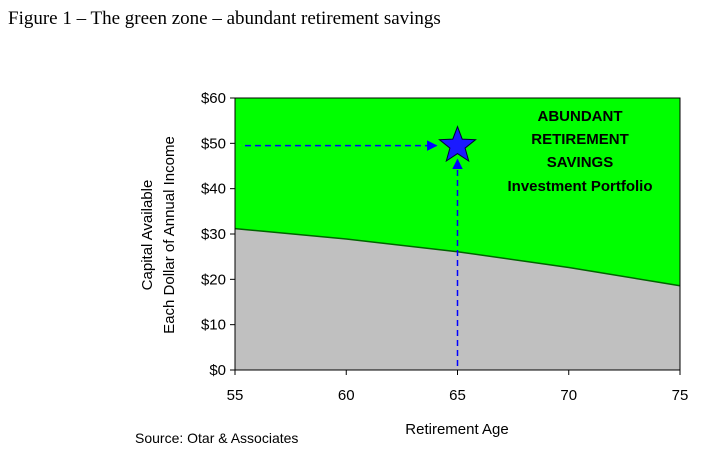 The height and width of the screenshot is (463, 720). What do you see at coordinates (169, 235) in the screenshot?
I see `y-axis-title-line-2: Each Dollar of Annual Income` at bounding box center [169, 235].